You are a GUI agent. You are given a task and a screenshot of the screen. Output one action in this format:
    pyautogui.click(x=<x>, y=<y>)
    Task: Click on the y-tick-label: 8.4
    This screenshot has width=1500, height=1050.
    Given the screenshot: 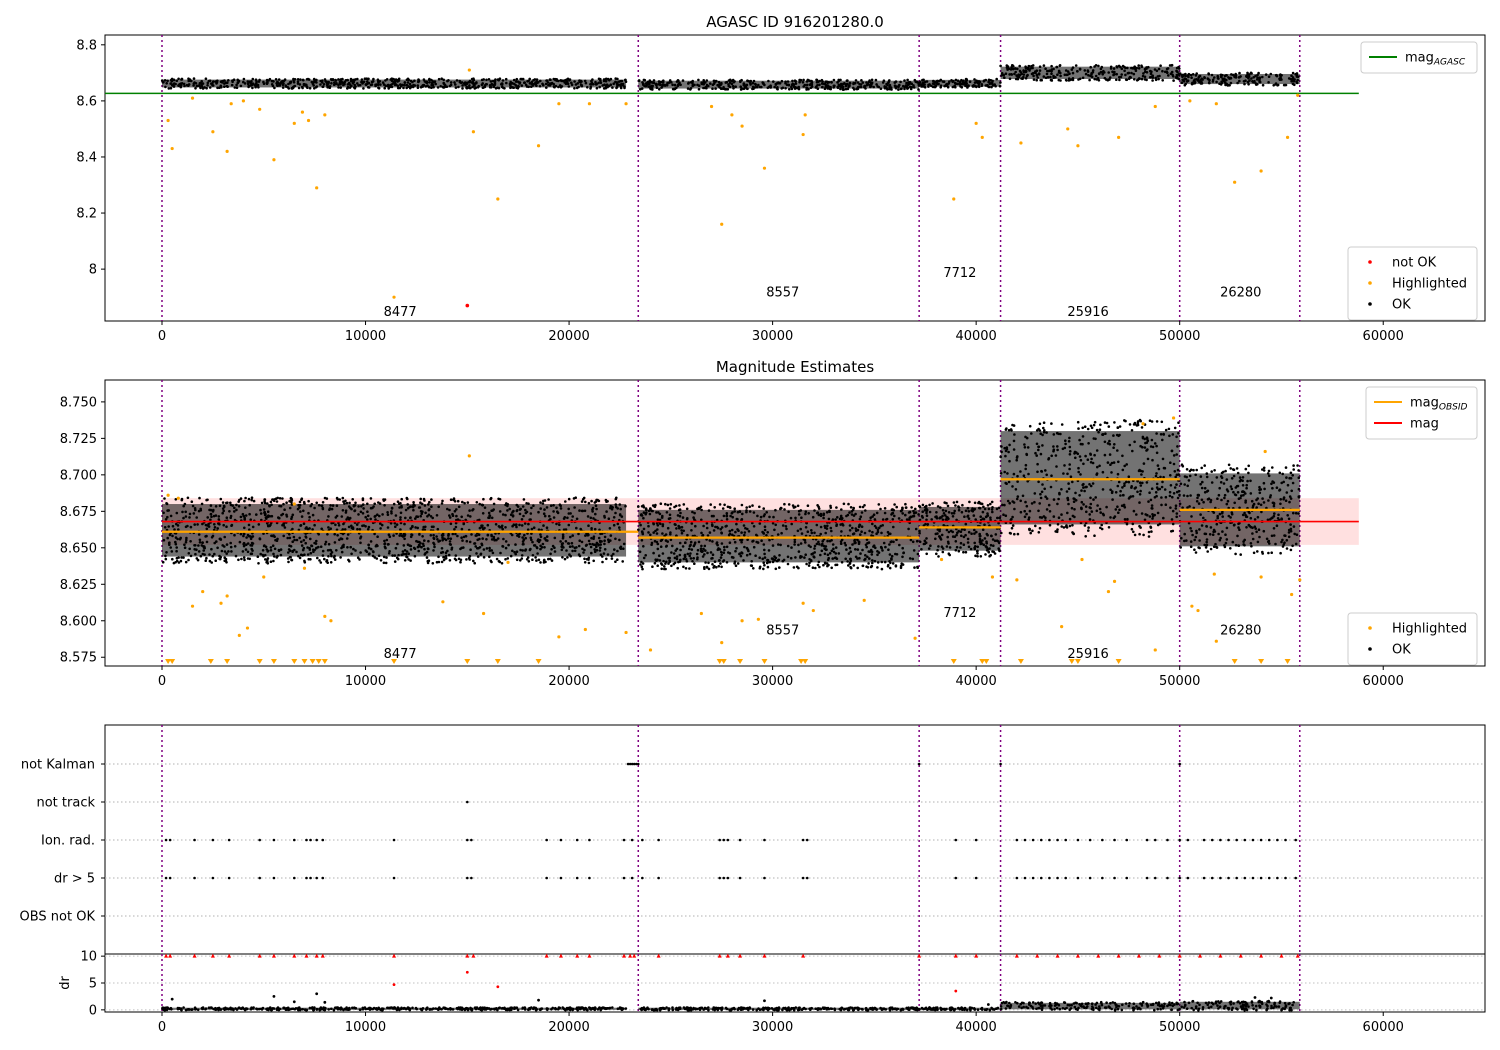 What is the action you would take?
    pyautogui.click(x=86, y=157)
    